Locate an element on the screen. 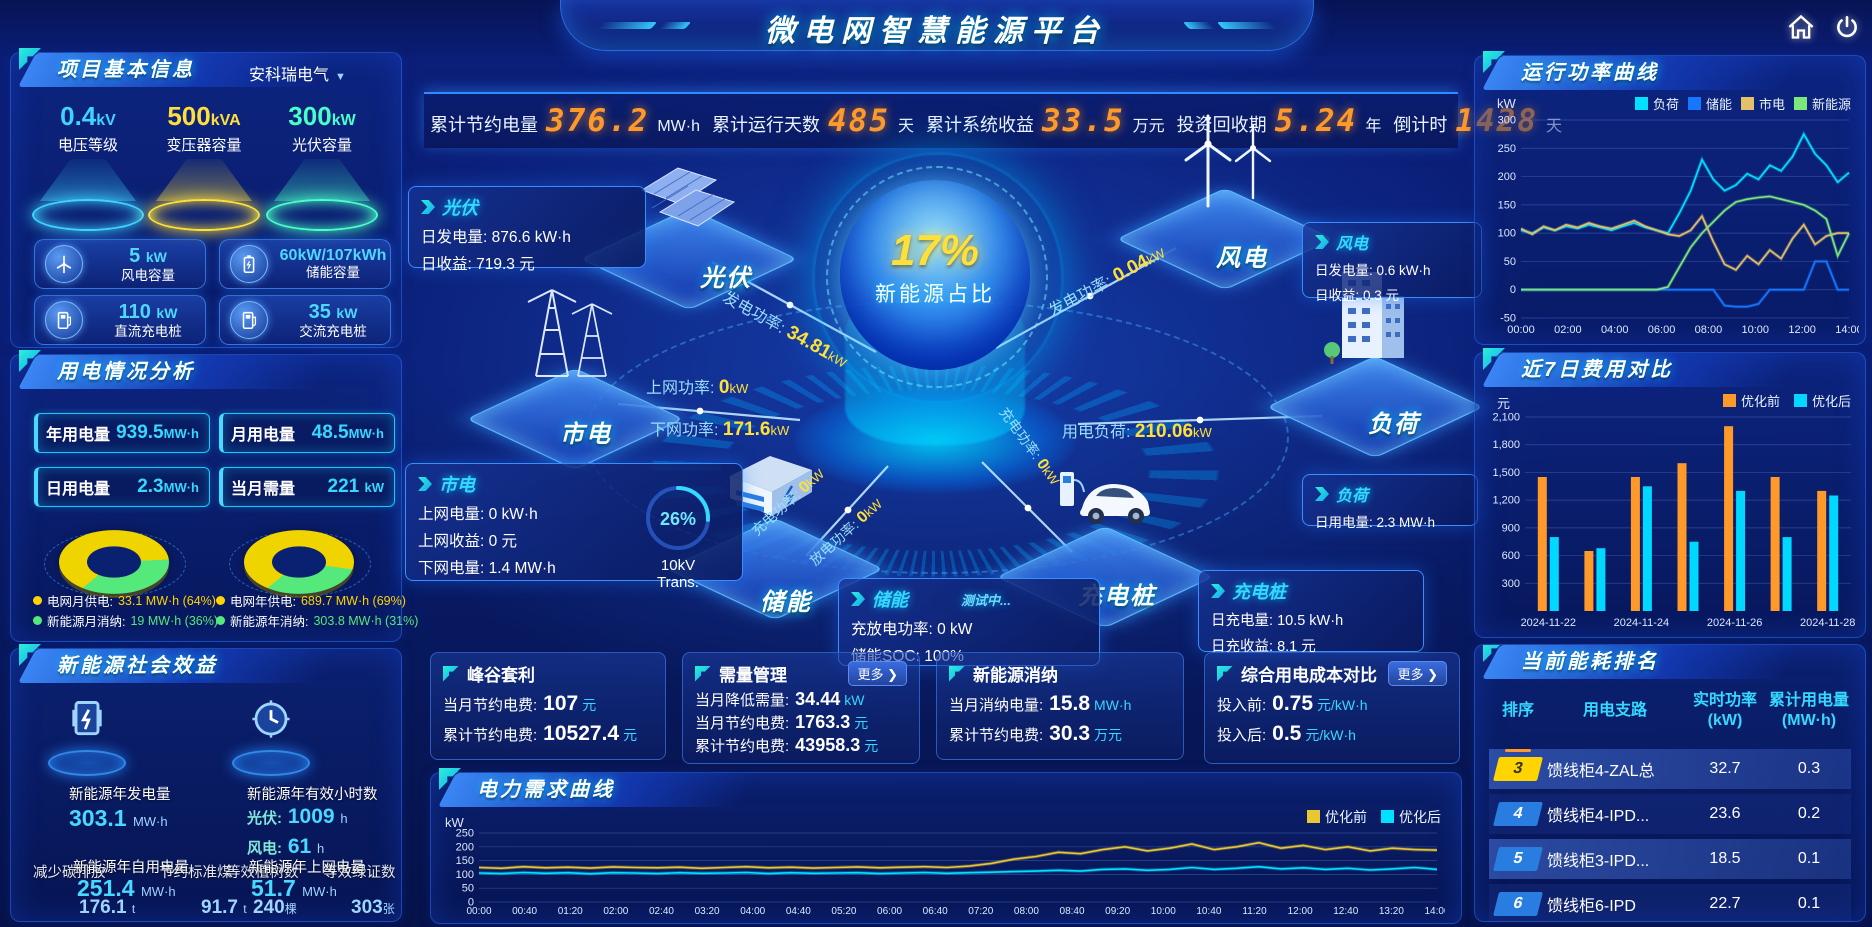 This screenshot has height=927, width=1872. kpi-value: 485 is located at coordinates (858, 121).